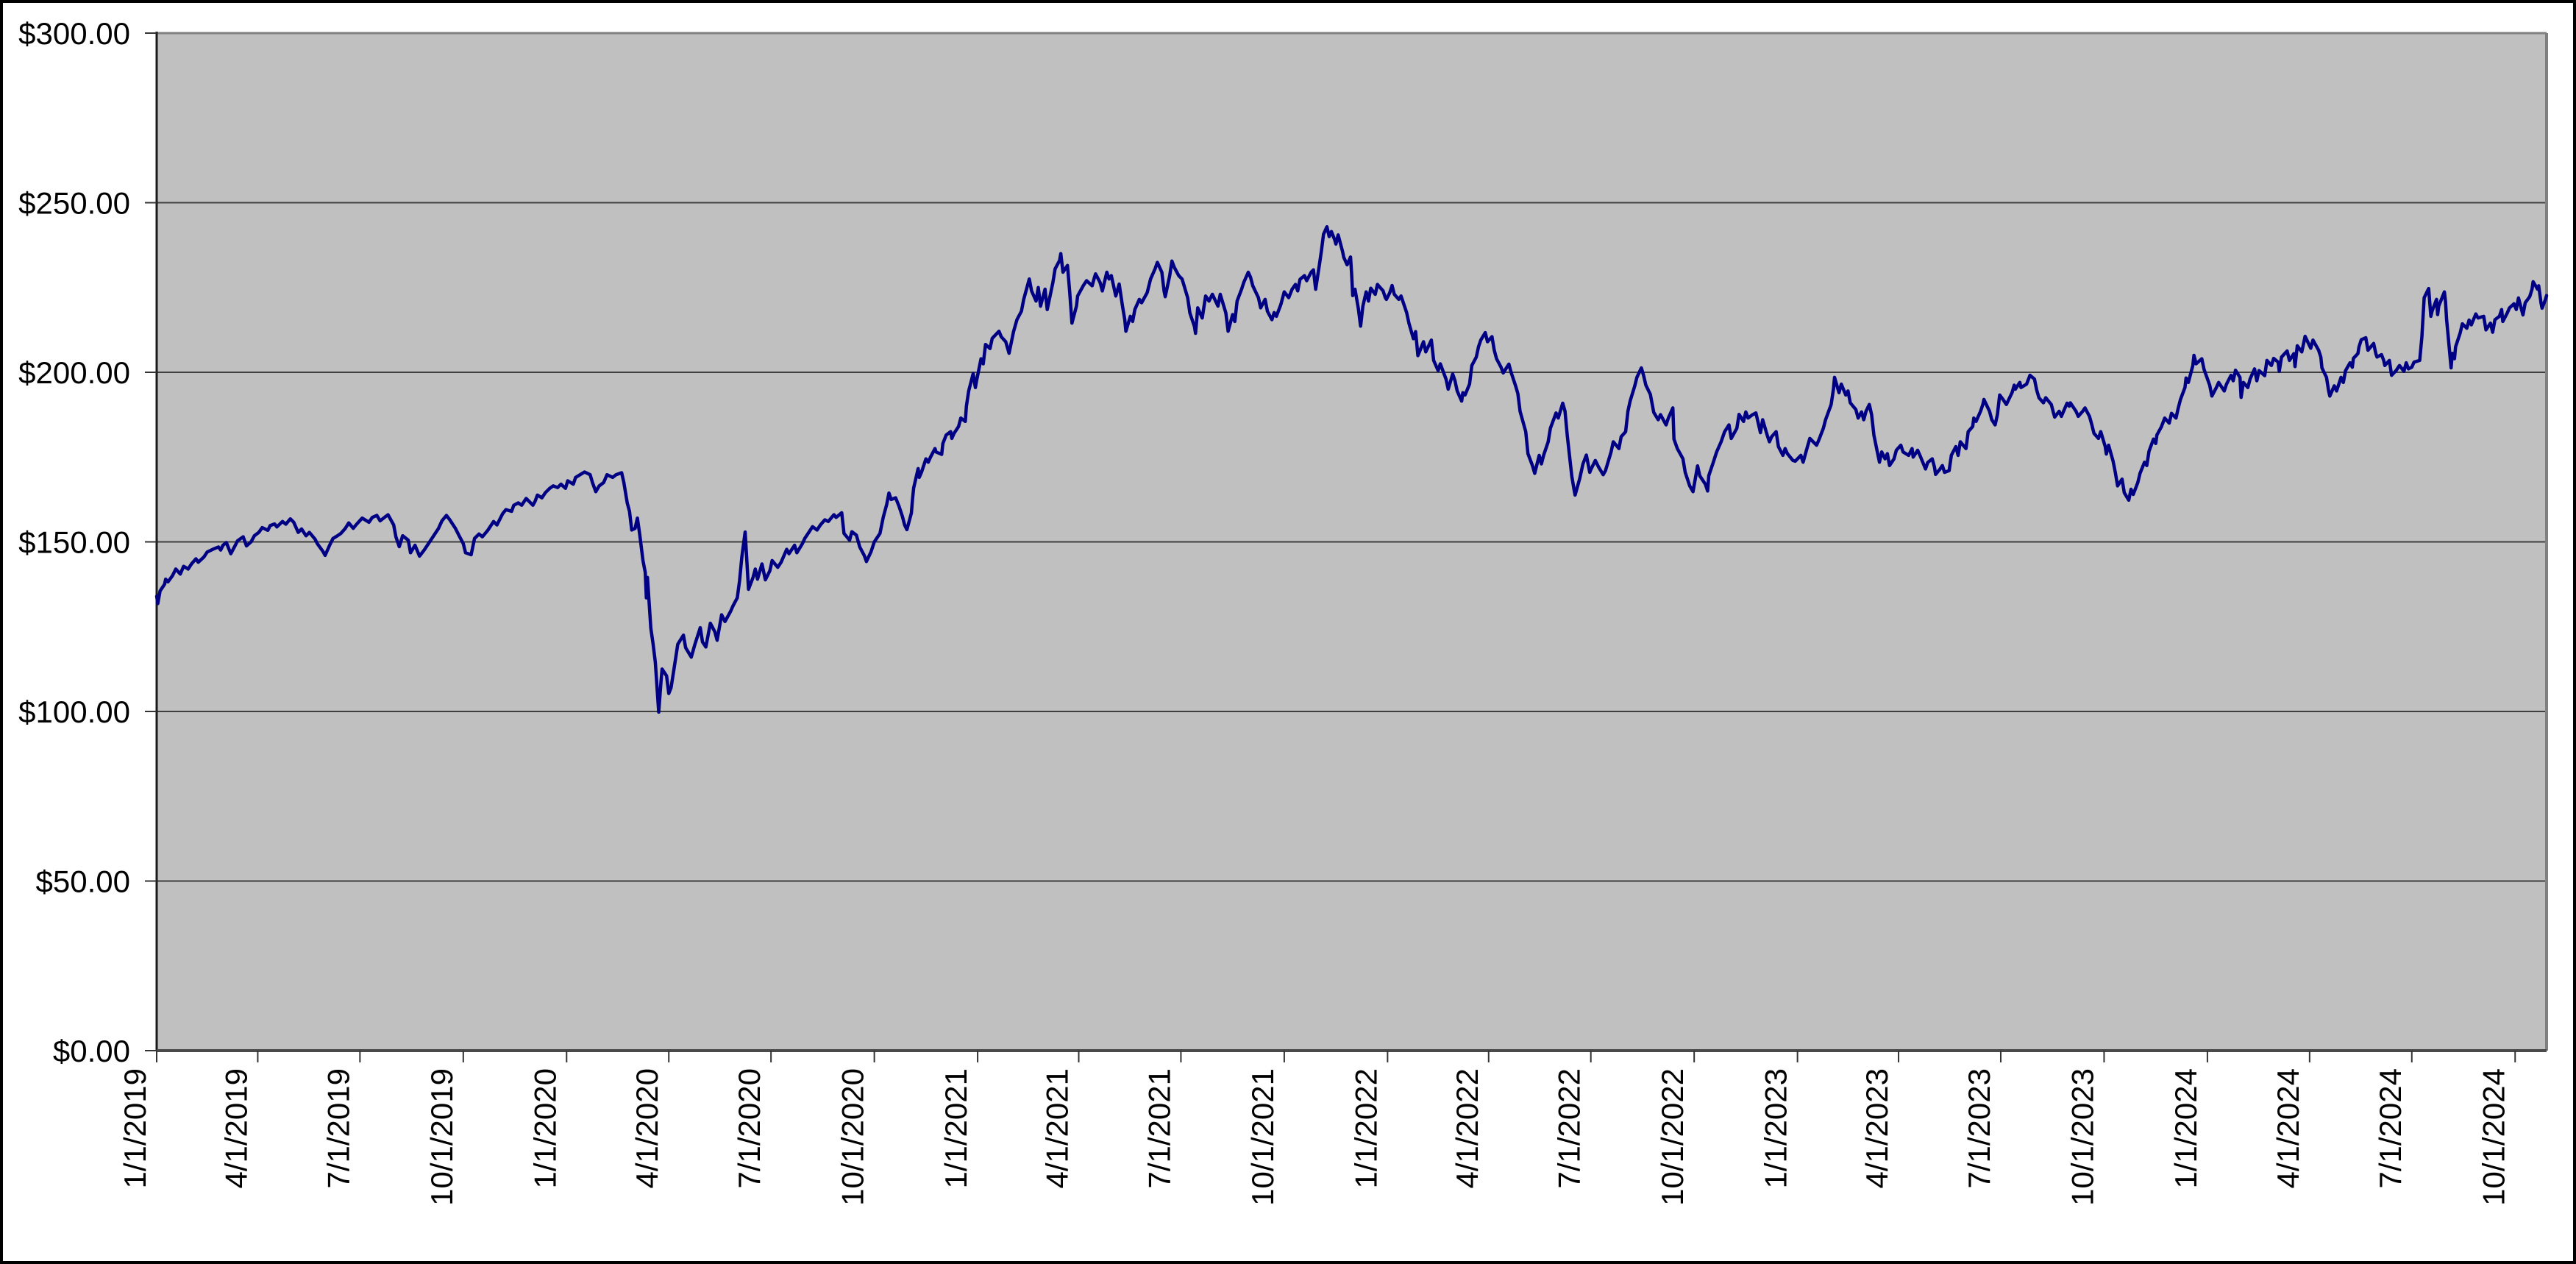 The height and width of the screenshot is (1264, 2576). I want to click on x-tick-label: 7/1/2020, so click(749, 1128).